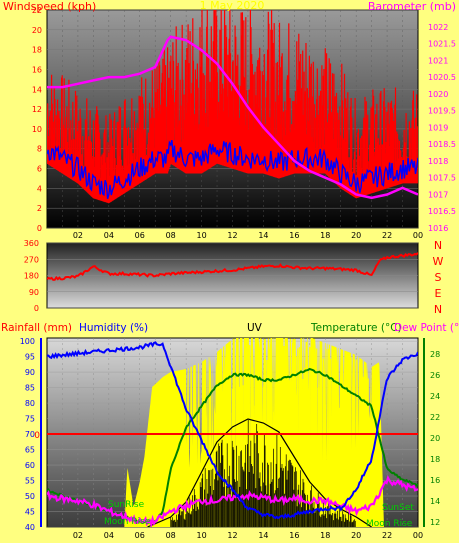 This screenshot has height=543, width=459. What do you see at coordinates (30, 512) in the screenshot?
I see `humidity-tick-label: 45` at bounding box center [30, 512].